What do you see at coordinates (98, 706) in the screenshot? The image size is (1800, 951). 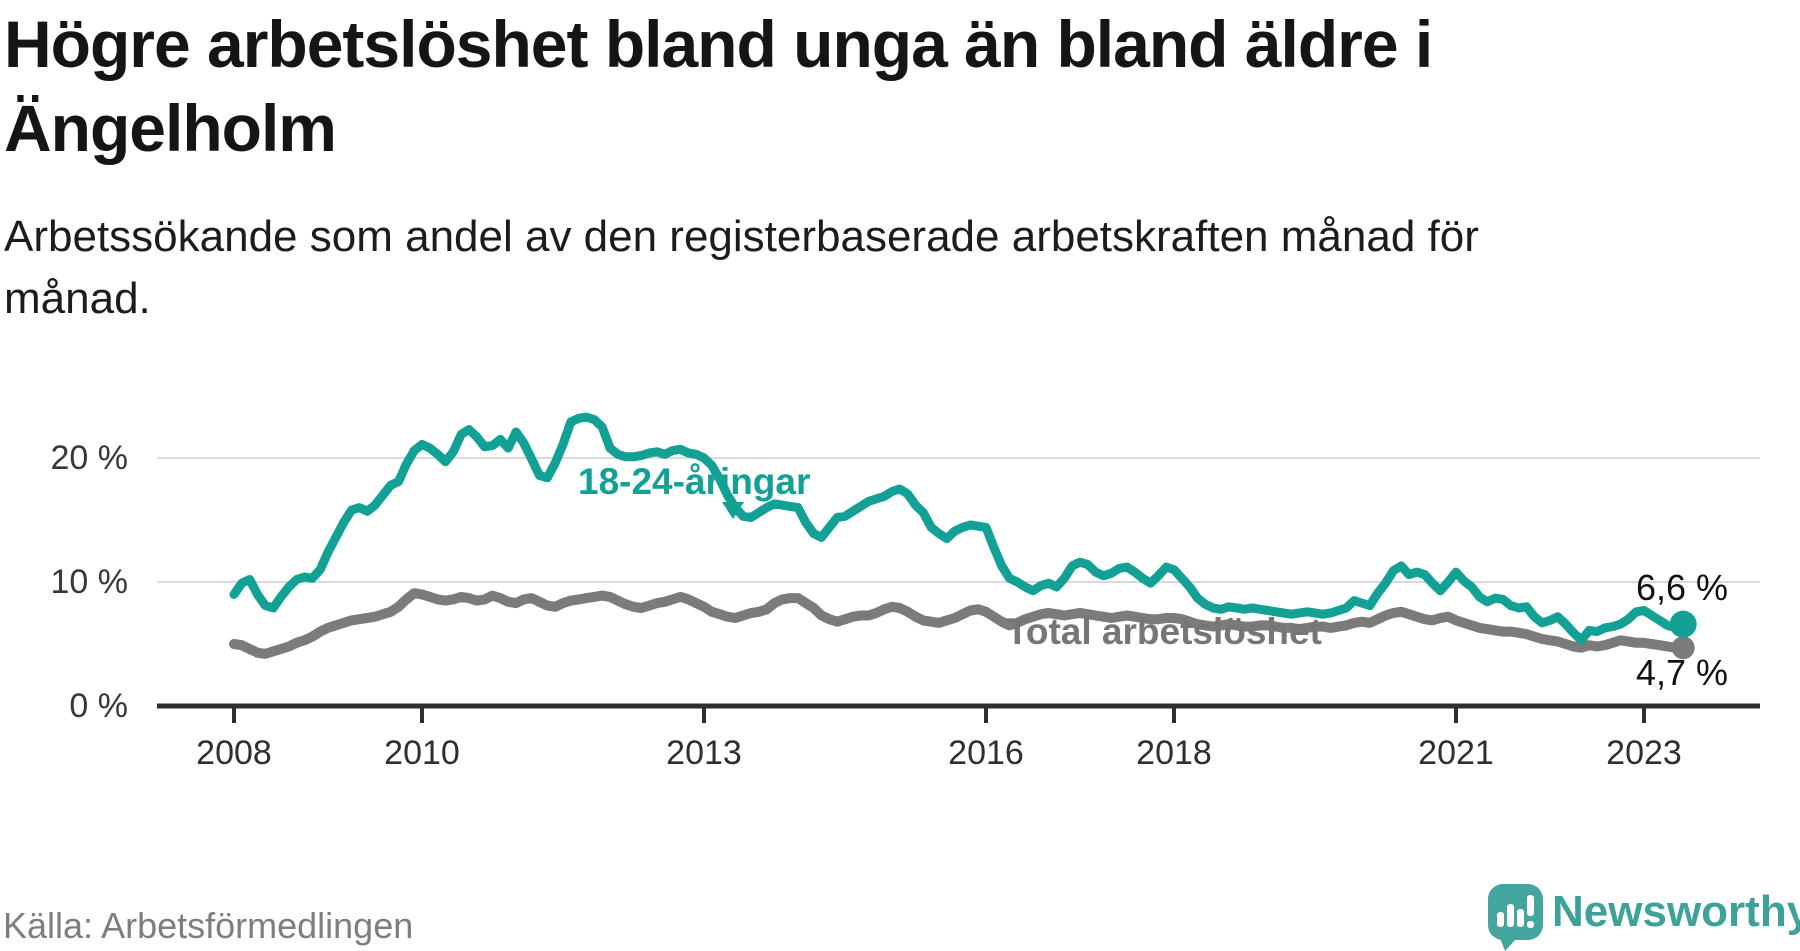 I see `y-tick-label: 0 %` at bounding box center [98, 706].